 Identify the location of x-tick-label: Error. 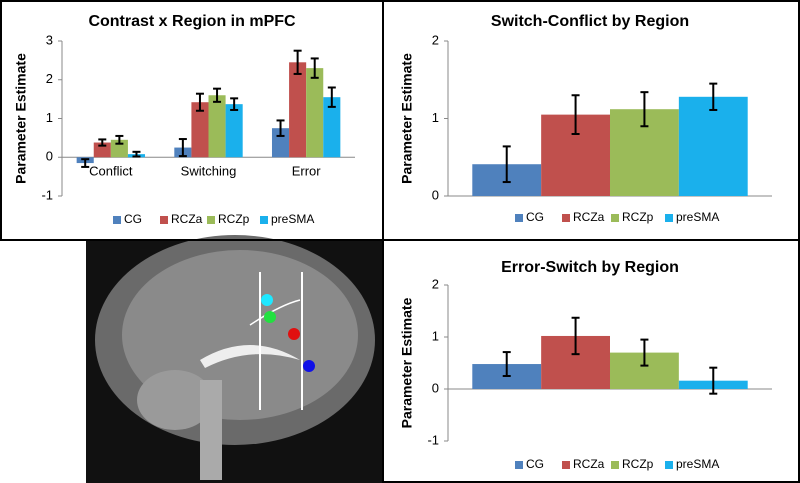
(307, 171).